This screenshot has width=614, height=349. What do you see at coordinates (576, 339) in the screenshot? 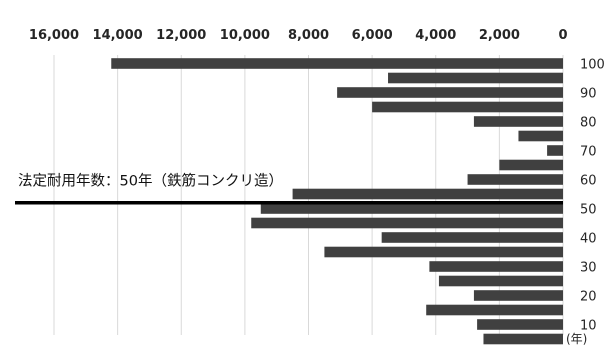
I see `y-axis-unit: (年)` at bounding box center [576, 339].